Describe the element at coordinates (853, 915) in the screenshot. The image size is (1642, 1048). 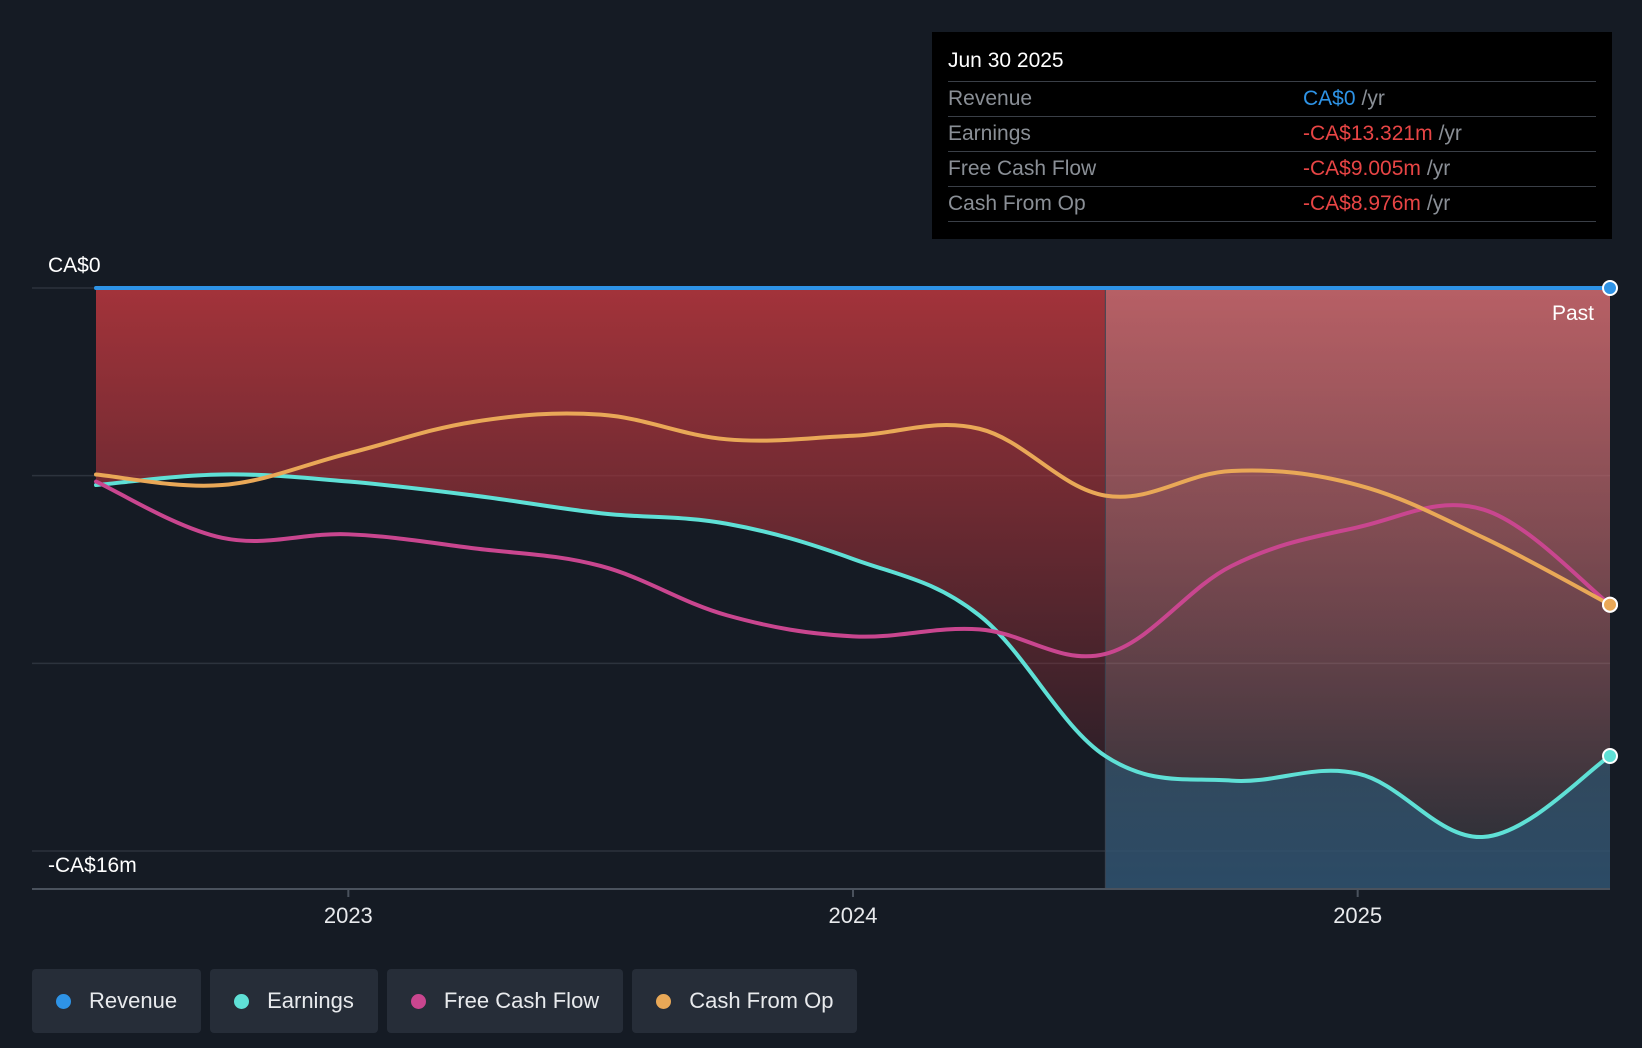
I see `x-tick-label: 2024` at that location.